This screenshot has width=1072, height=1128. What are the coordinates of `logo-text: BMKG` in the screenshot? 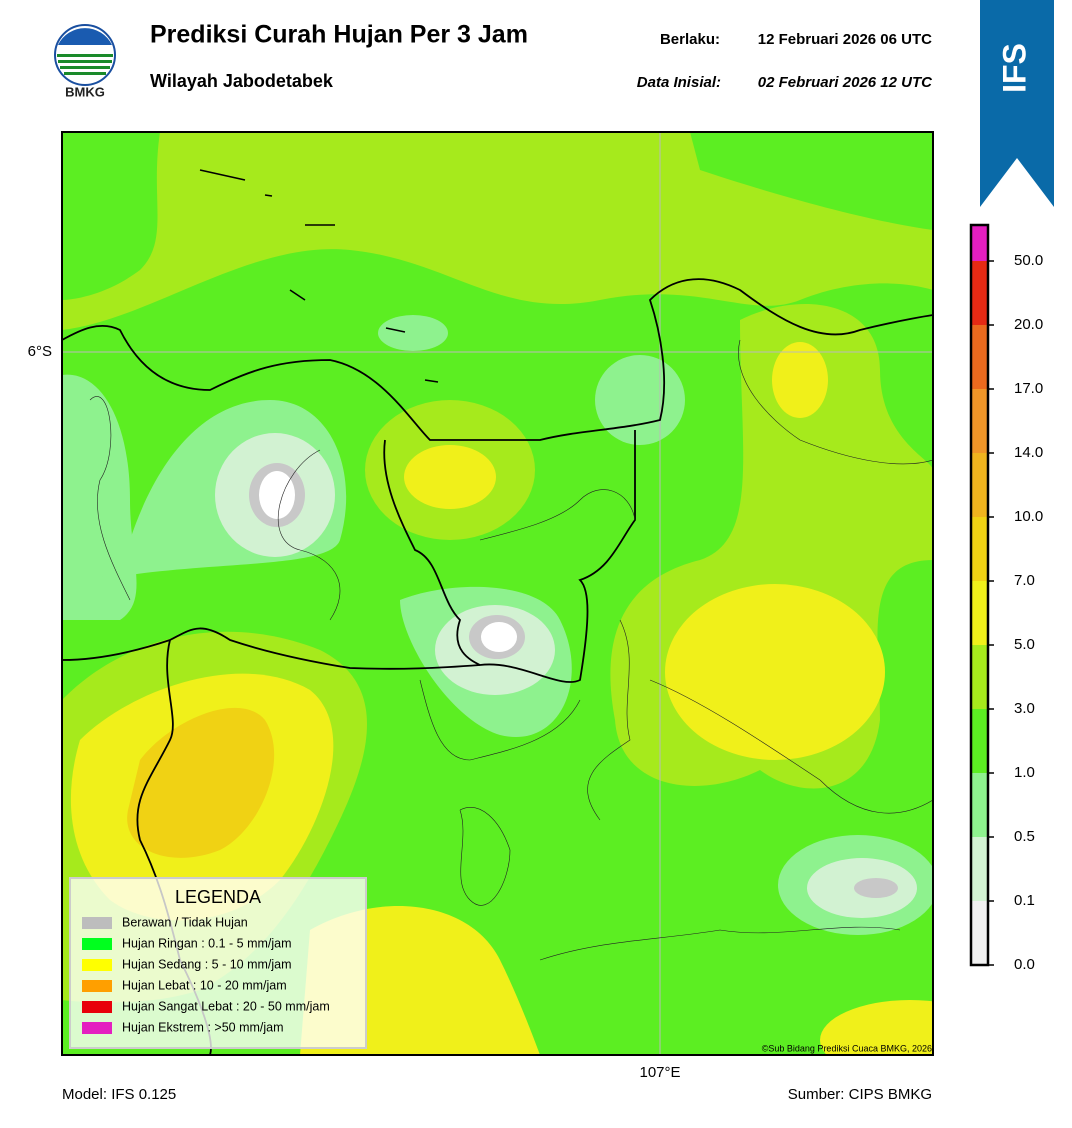 It's located at (85, 91).